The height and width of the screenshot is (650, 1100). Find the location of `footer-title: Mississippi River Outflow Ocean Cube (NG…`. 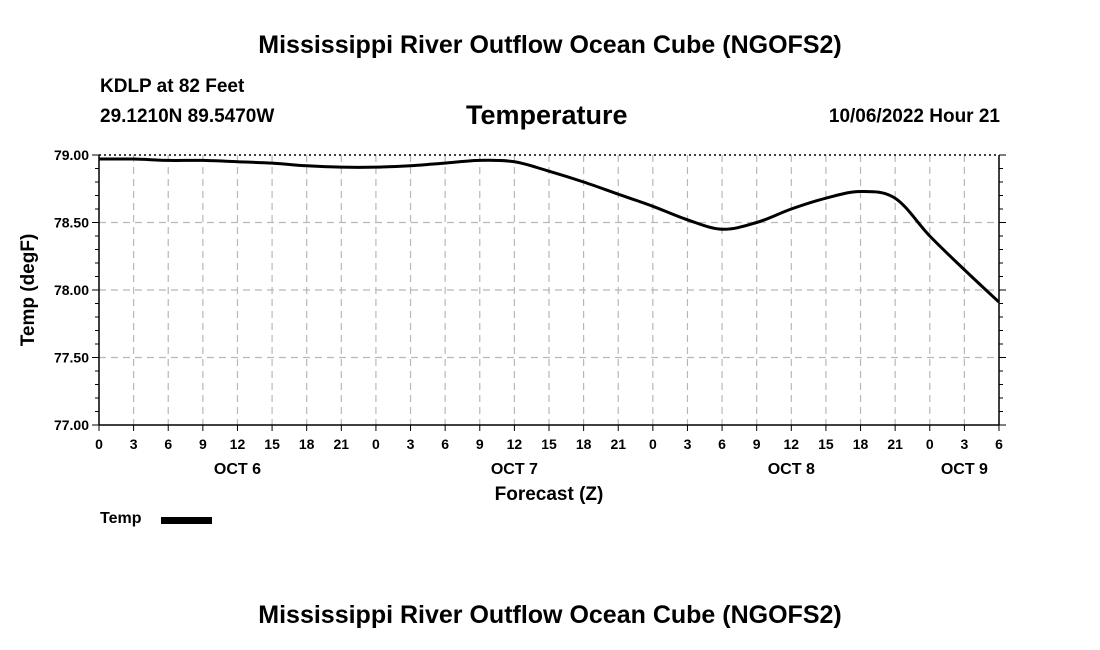

footer-title: Mississippi River Outflow Ocean Cube (NG… is located at coordinates (550, 615).